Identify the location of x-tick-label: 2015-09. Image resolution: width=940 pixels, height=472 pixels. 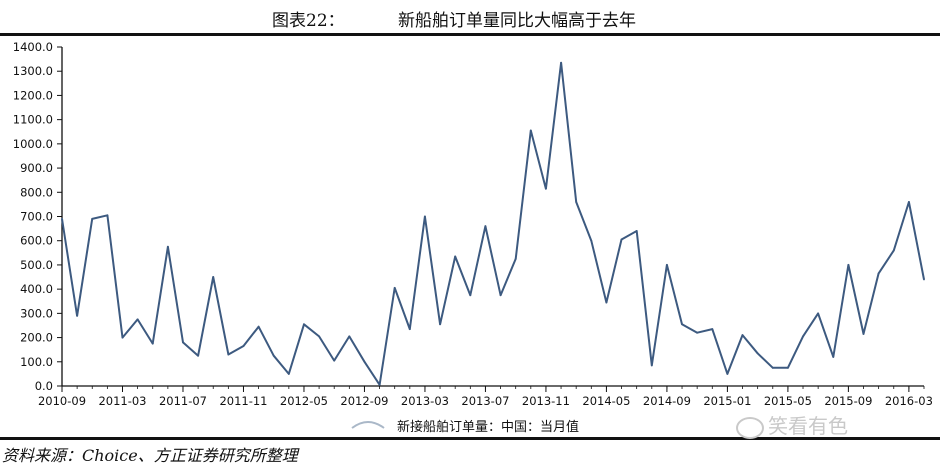
(848, 401).